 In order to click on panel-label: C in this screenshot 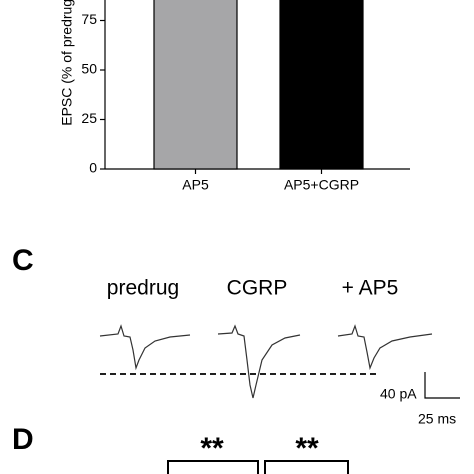, I will do `click(23, 260)`.